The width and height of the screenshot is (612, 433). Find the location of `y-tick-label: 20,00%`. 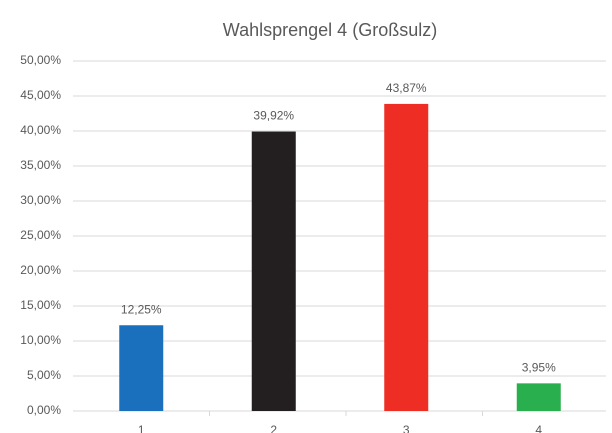

y-tick-label: 20,00% is located at coordinates (40, 270).